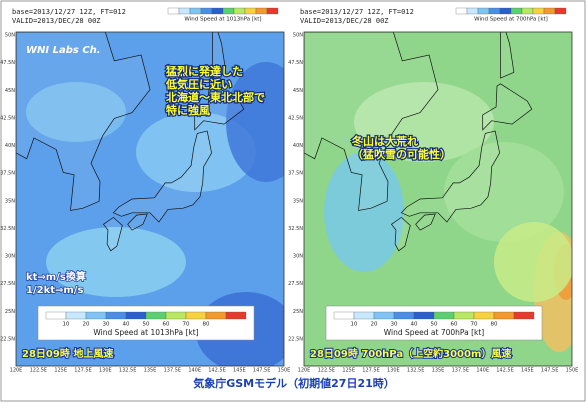  Describe the element at coordinates (166, 325) in the screenshot. I see `colorbar-tick: 60` at that location.